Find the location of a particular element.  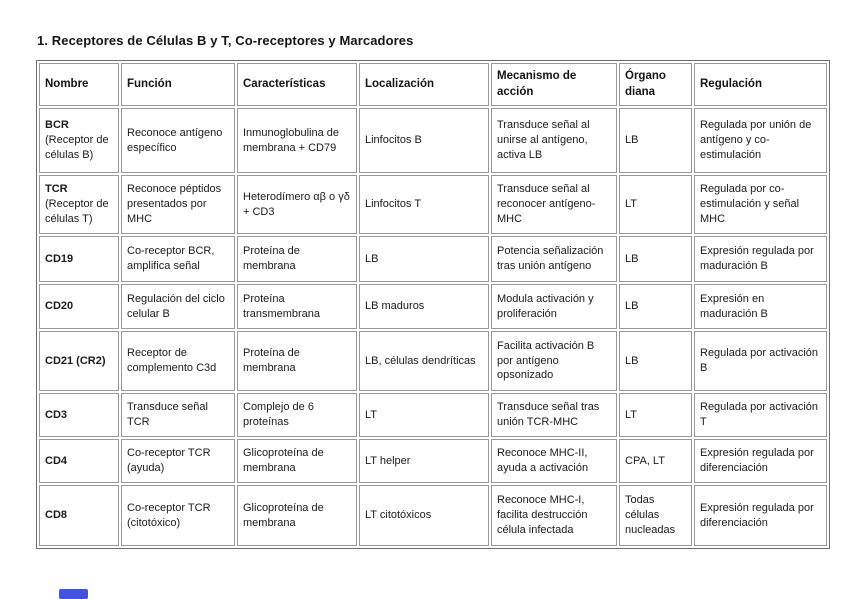

col-header-funcion: Función is located at coordinates (178, 84).